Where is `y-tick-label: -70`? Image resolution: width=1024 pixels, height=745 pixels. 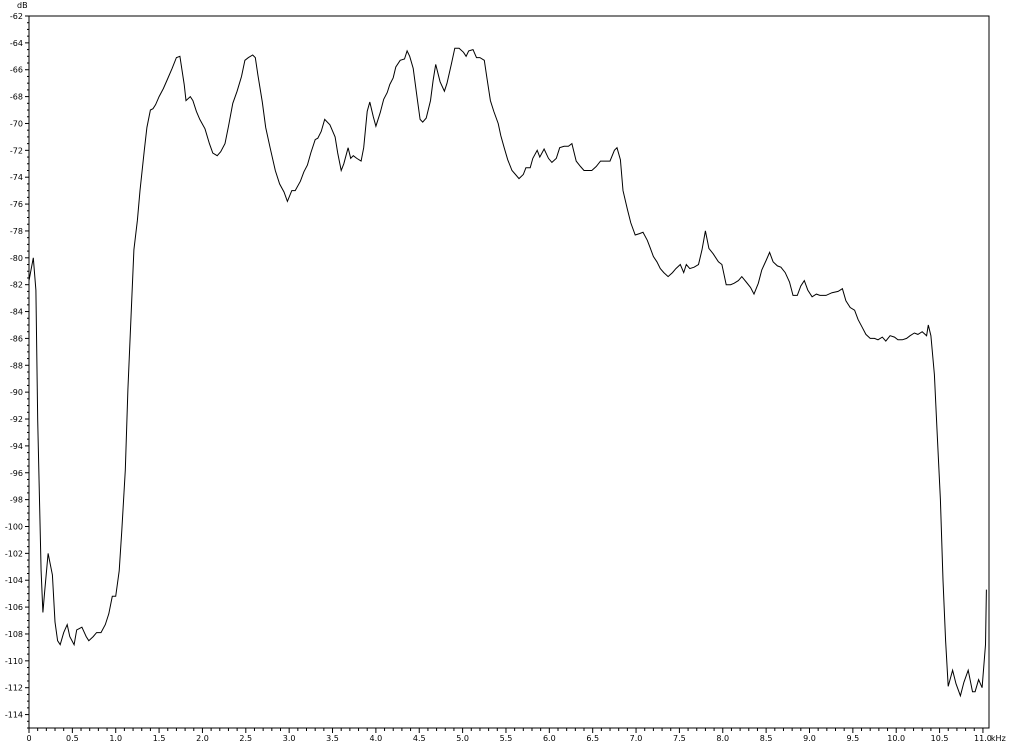
y-tick-label: -70 is located at coordinates (16, 123).